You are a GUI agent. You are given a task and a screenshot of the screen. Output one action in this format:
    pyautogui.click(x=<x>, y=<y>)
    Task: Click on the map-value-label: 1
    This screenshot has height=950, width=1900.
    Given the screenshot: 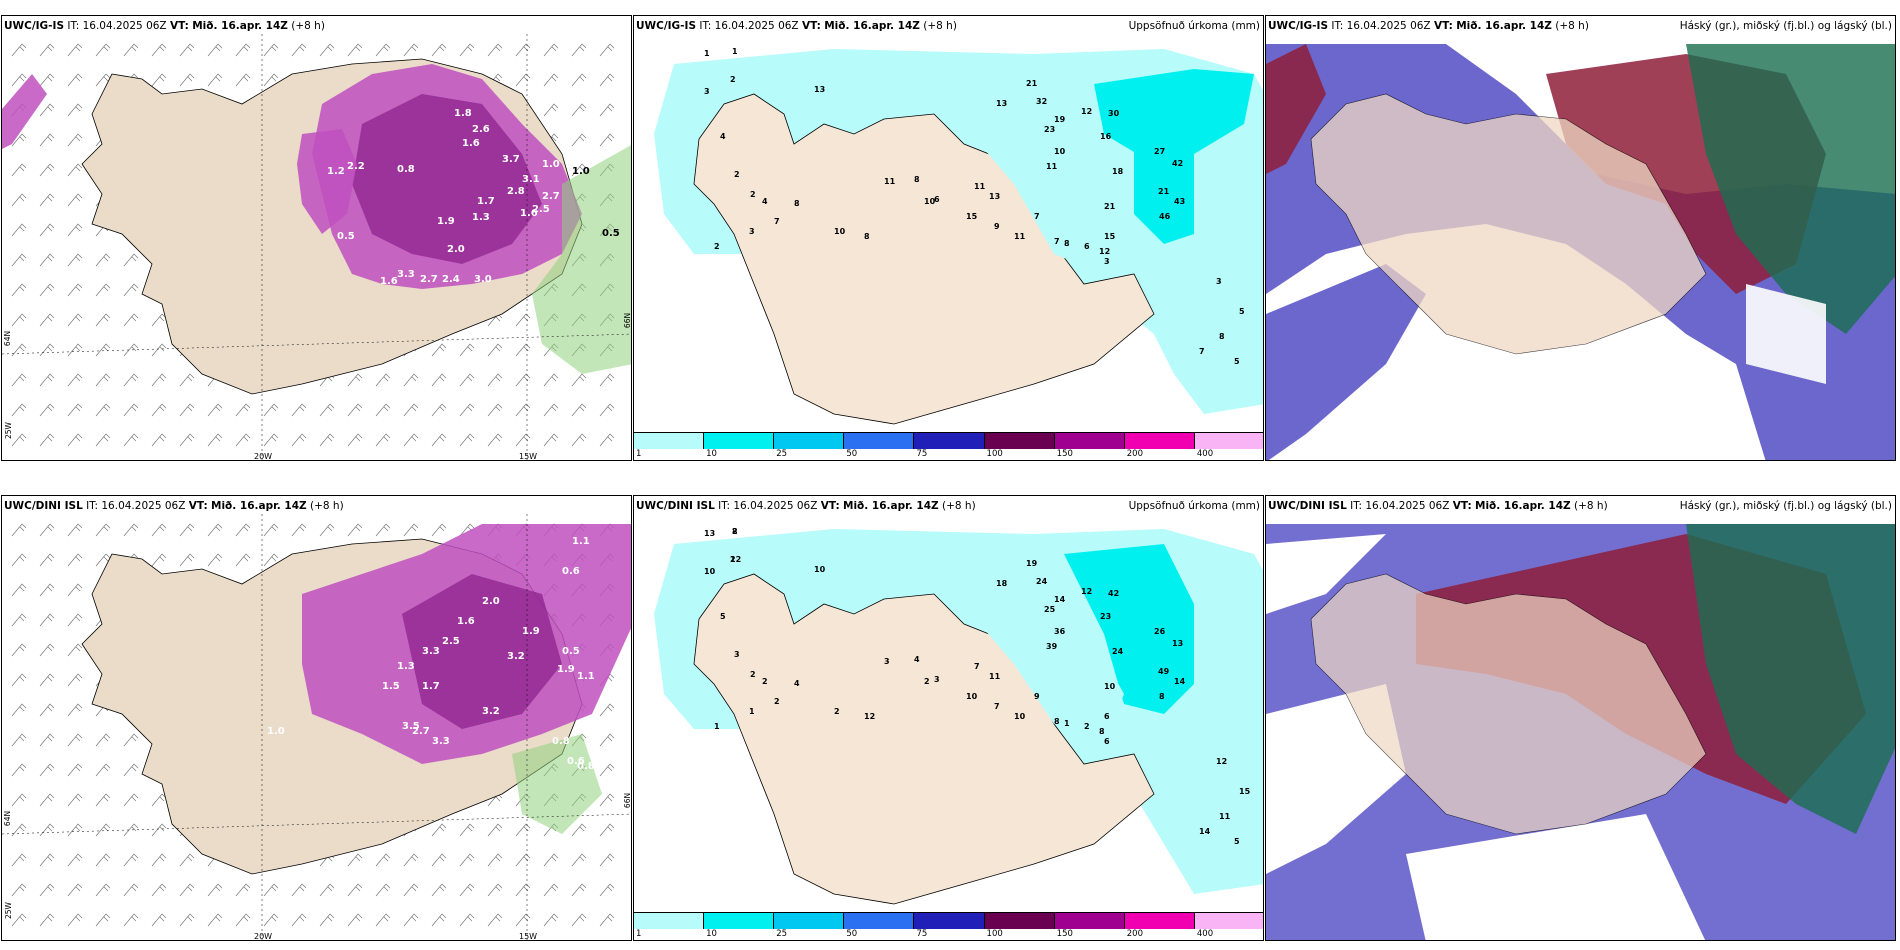 What is the action you would take?
    pyautogui.click(x=717, y=726)
    